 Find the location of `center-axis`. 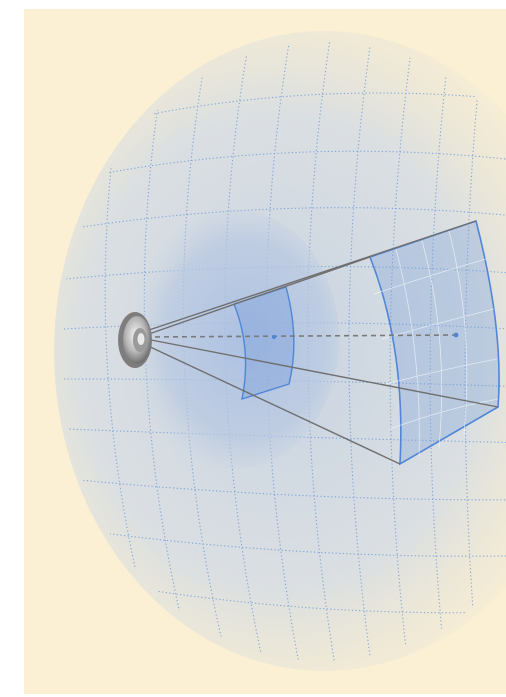

center-axis is located at coordinates (302, 336).